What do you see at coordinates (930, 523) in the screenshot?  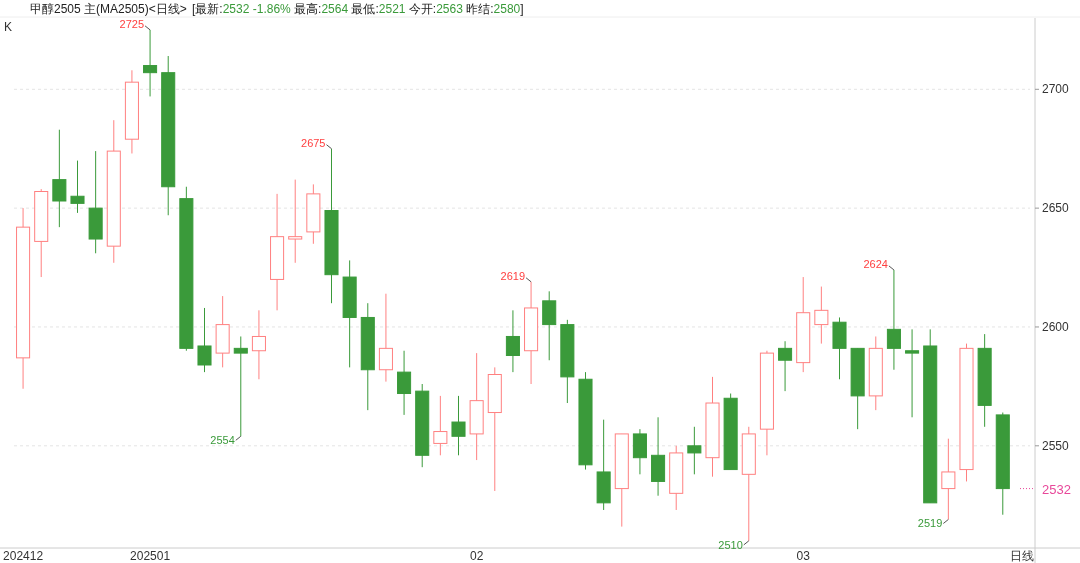 I see `annotation: 2519` at bounding box center [930, 523].